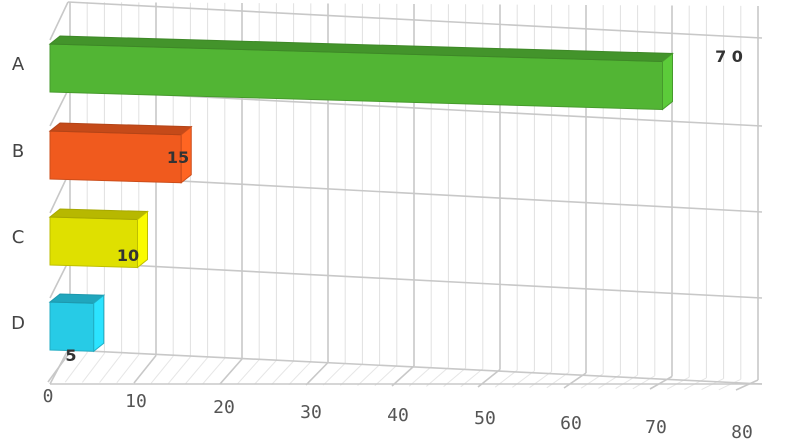 The image size is (811, 440). What do you see at coordinates (485, 418) in the screenshot?
I see `x-tick-label-50: 50` at bounding box center [485, 418].